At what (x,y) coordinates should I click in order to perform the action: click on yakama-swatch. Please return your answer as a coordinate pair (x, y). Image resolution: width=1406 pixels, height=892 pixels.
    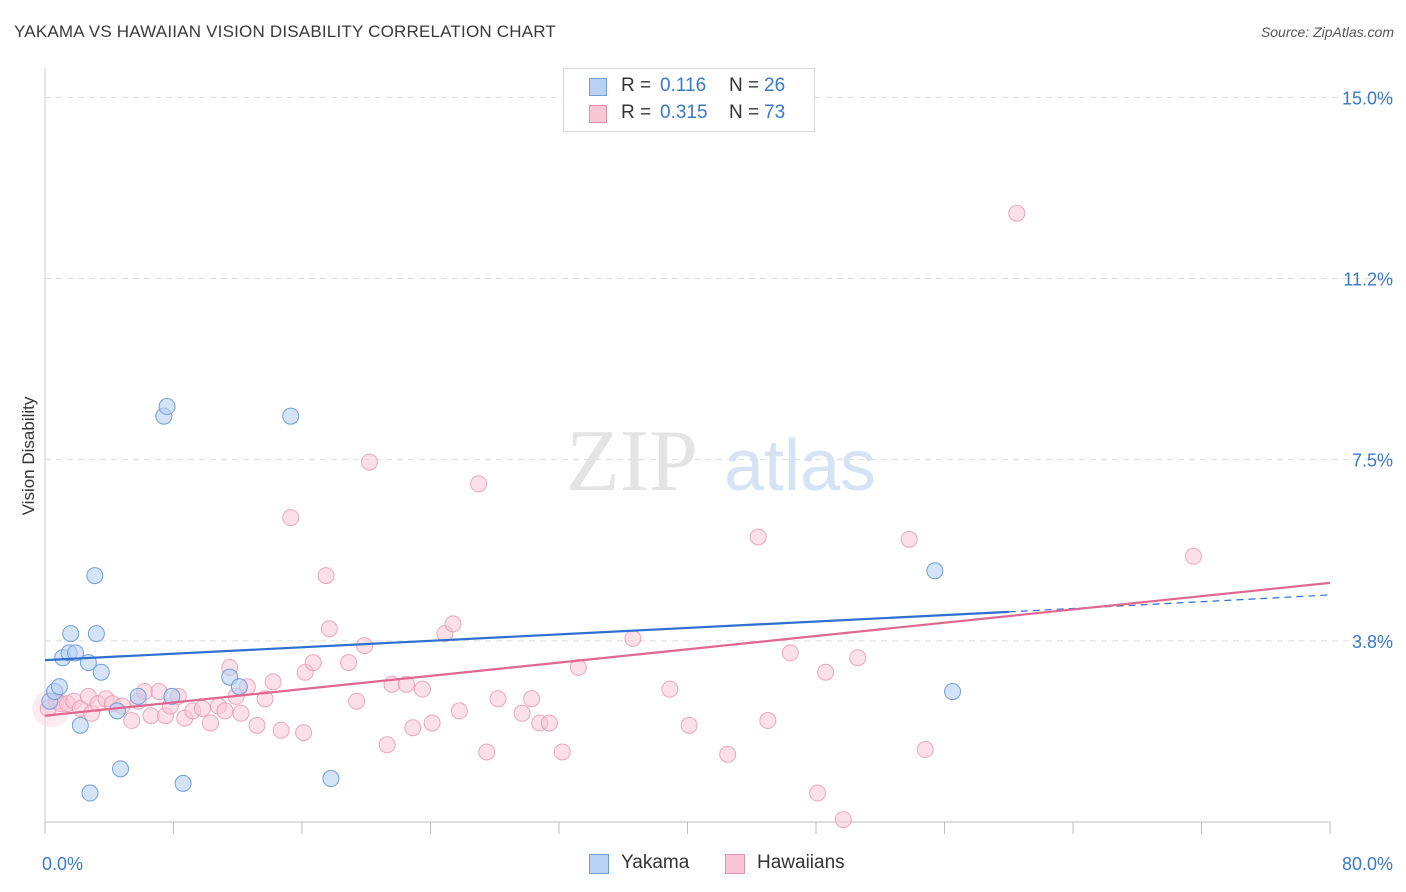
    Looking at the image, I should click on (598, 87).